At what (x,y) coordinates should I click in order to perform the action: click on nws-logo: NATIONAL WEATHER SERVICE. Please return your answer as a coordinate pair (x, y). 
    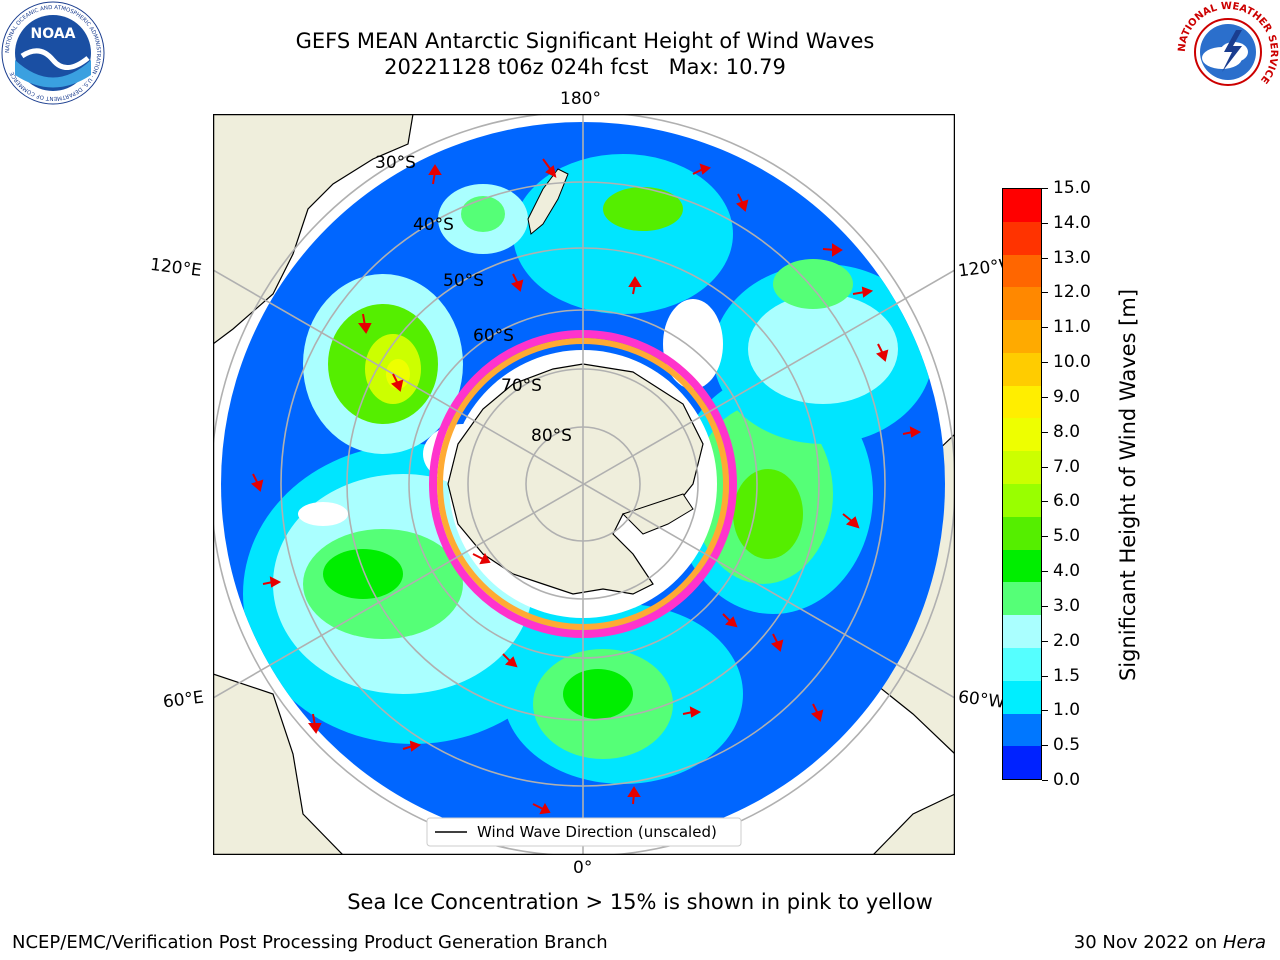
    Looking at the image, I should click on (1228, 52).